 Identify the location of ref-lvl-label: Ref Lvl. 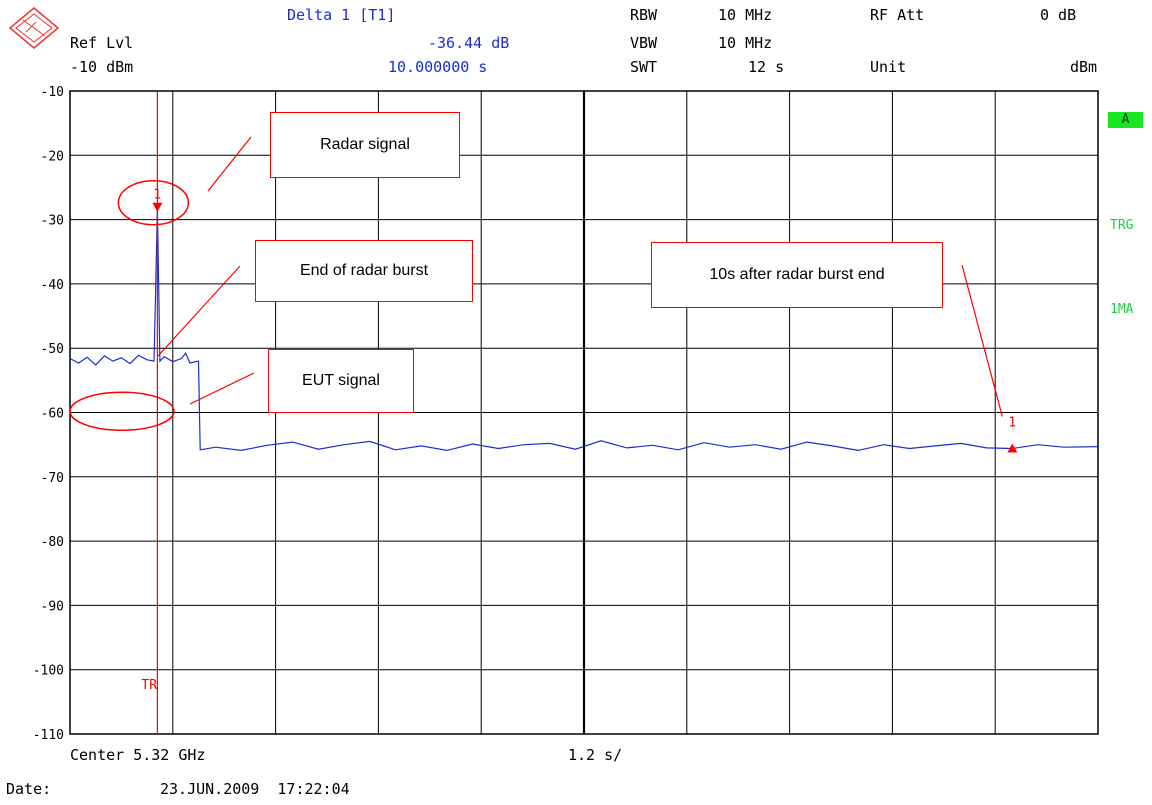
(102, 43).